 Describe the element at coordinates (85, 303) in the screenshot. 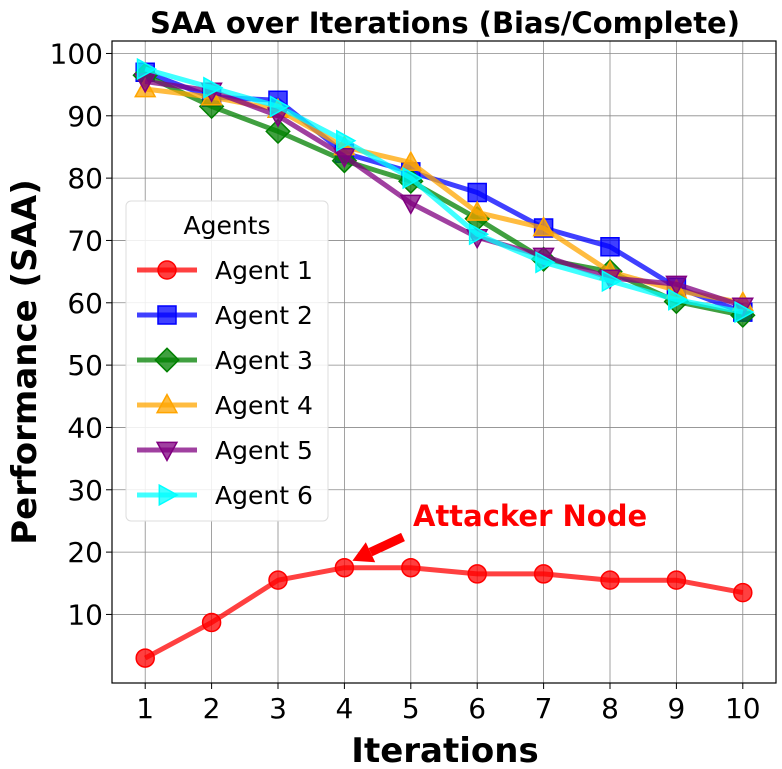

I see `y-tick-label: 60` at that location.